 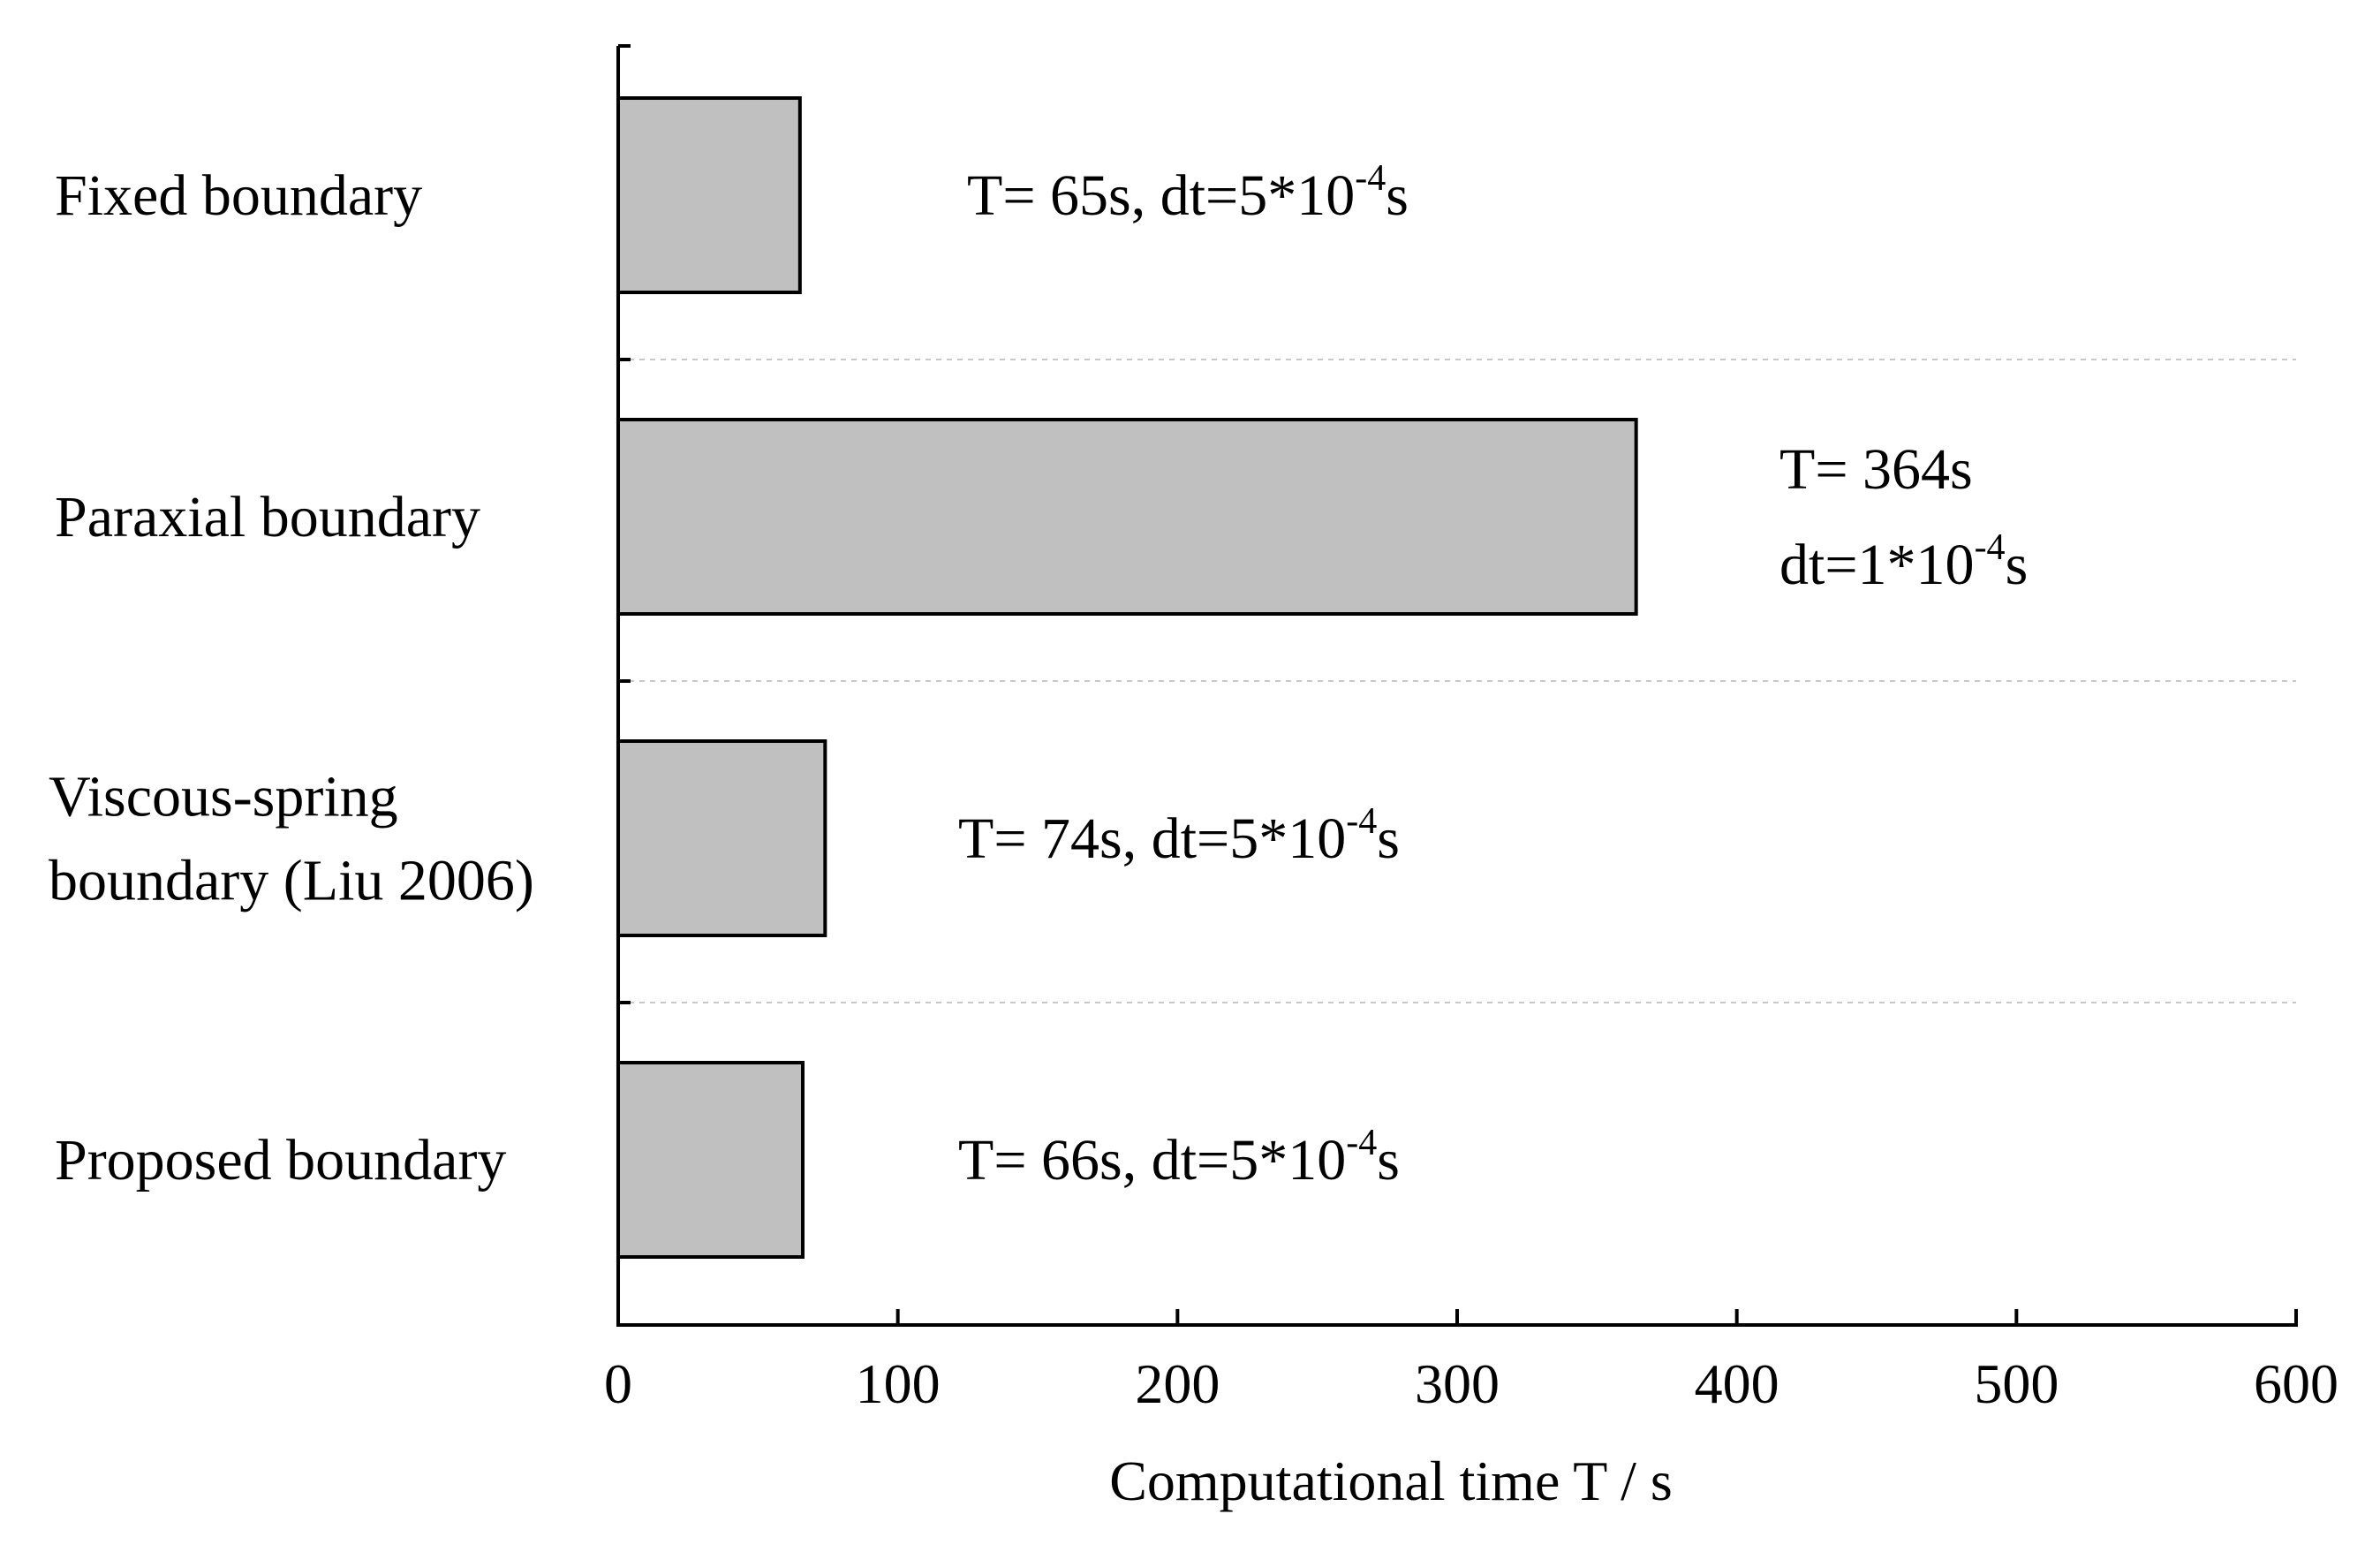 I want to click on x-tick-label: 600, so click(x=2296, y=1383).